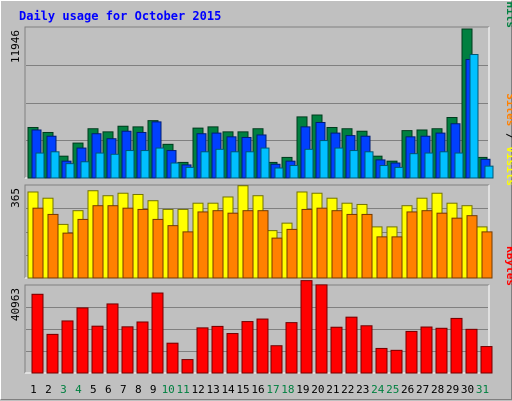  I want to click on day-label-5: 5, so click(93, 389).